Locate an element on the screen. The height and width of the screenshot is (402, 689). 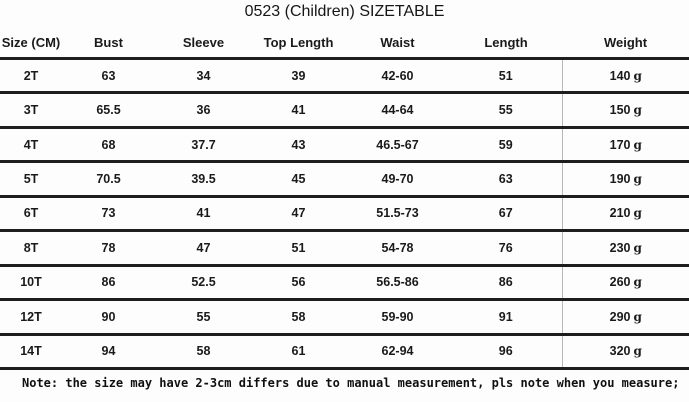
cell-bust: 68 is located at coordinates (108, 145).